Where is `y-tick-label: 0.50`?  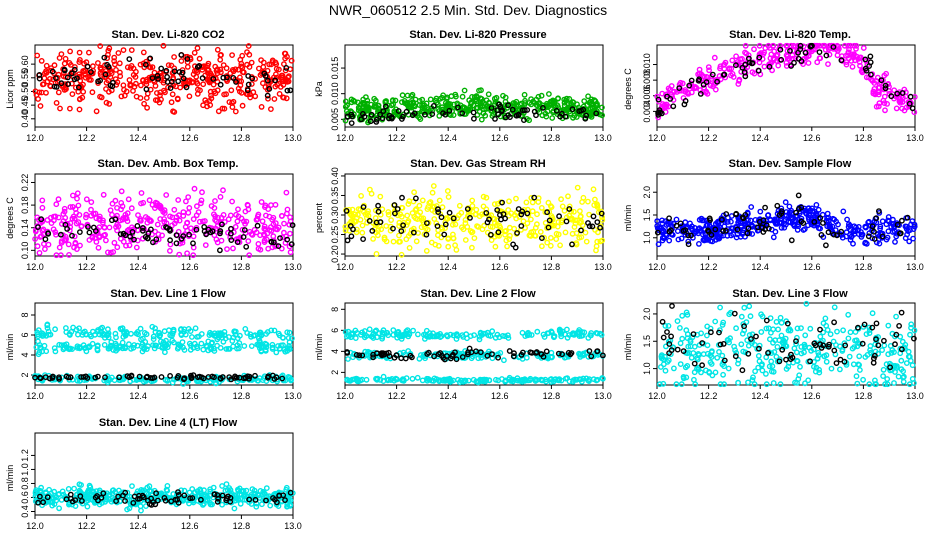 y-tick-label: 0.50 is located at coordinates (25, 92).